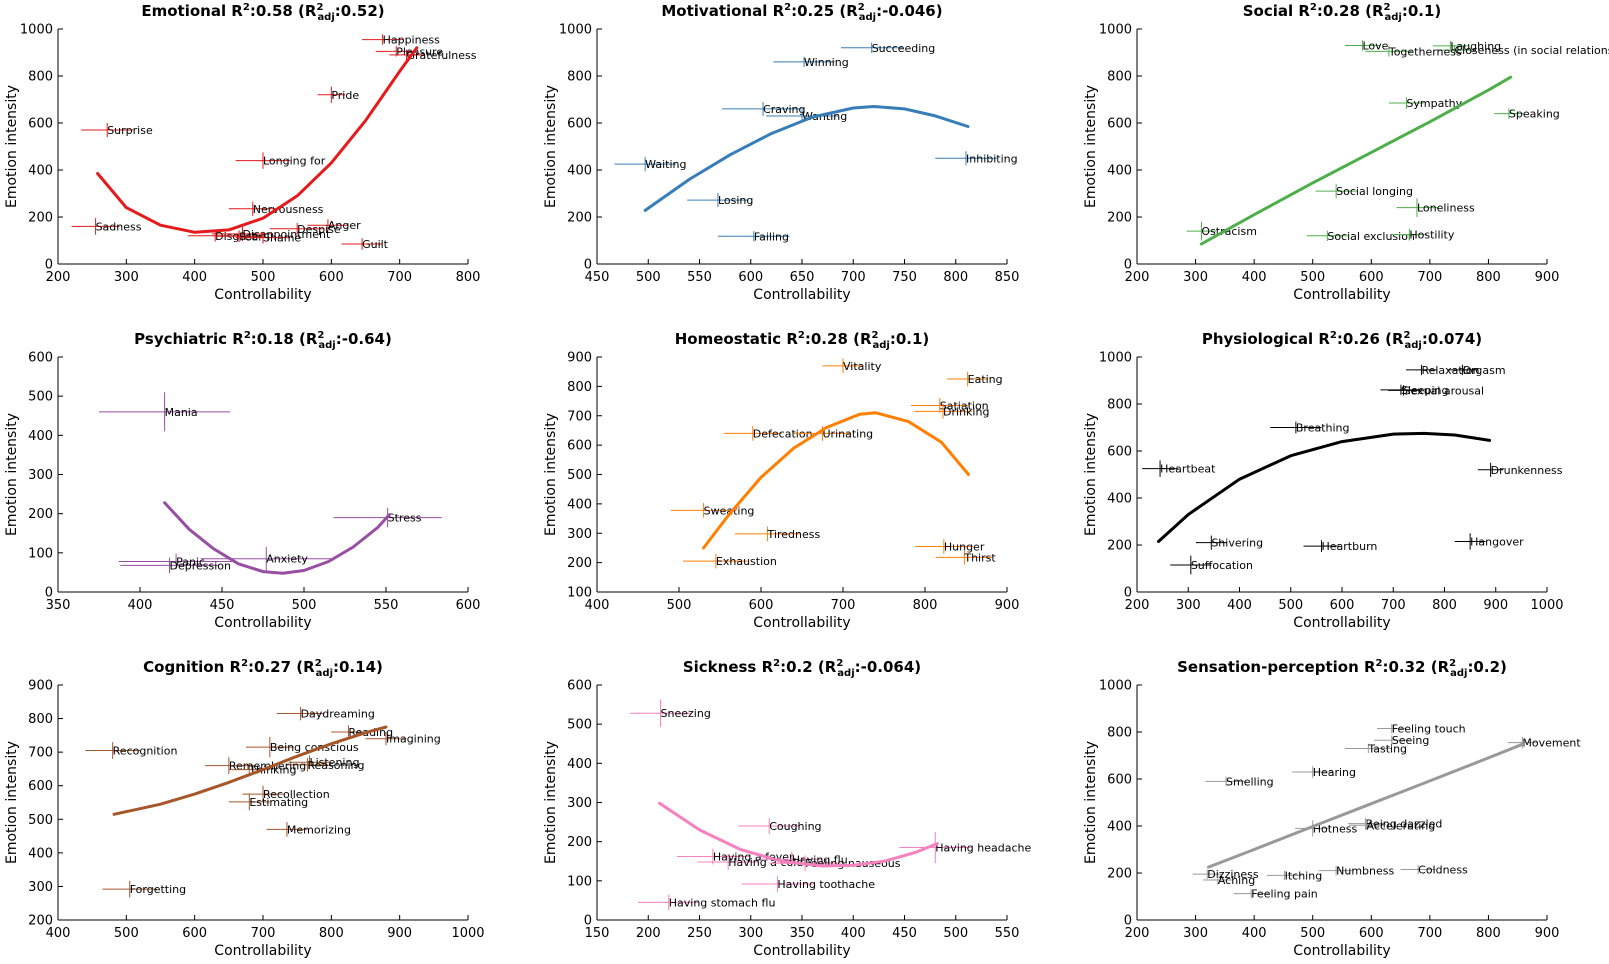  I want to click on point-label: Having a cold, so click(765, 862).